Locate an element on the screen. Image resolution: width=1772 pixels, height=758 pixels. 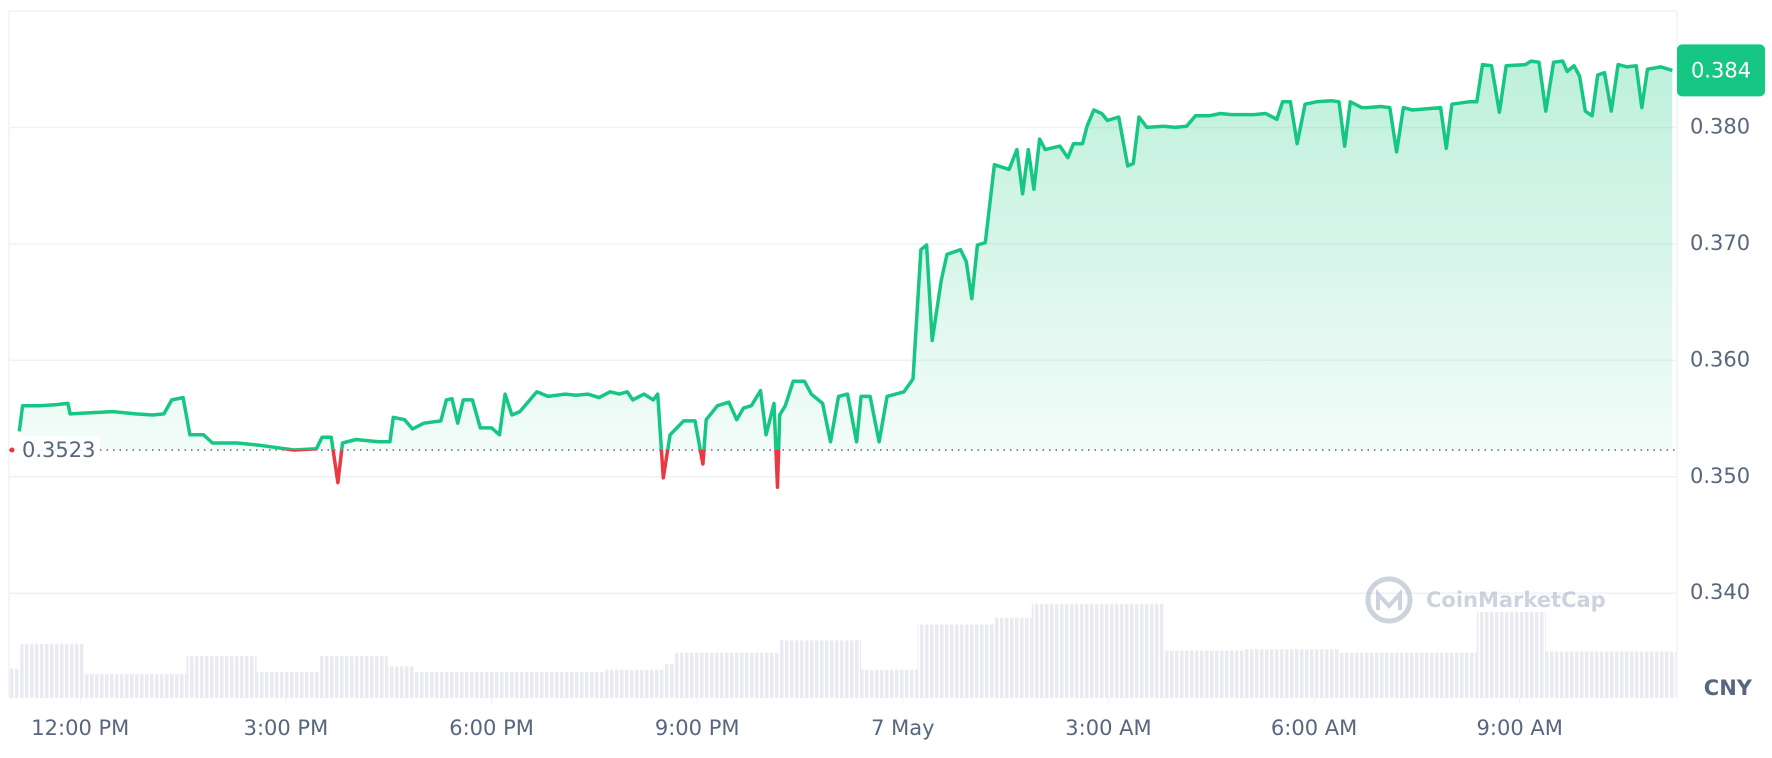
y-tick-label: 0.380 is located at coordinates (1720, 126).